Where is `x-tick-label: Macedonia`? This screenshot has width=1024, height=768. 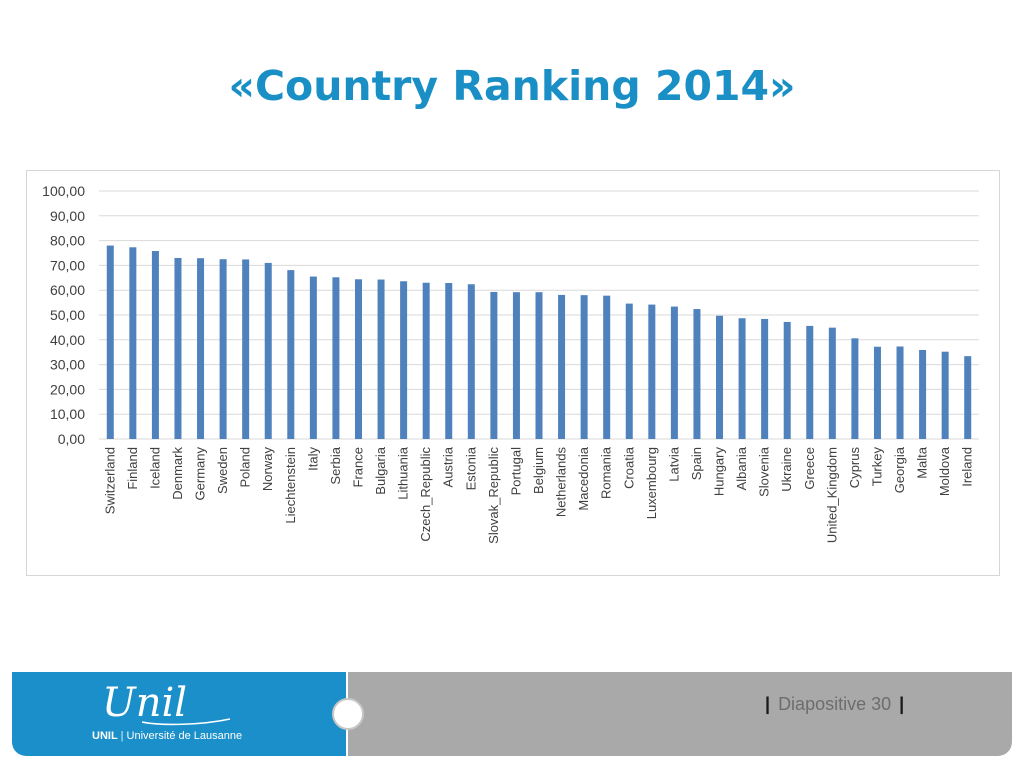 x-tick-label: Macedonia is located at coordinates (583, 478).